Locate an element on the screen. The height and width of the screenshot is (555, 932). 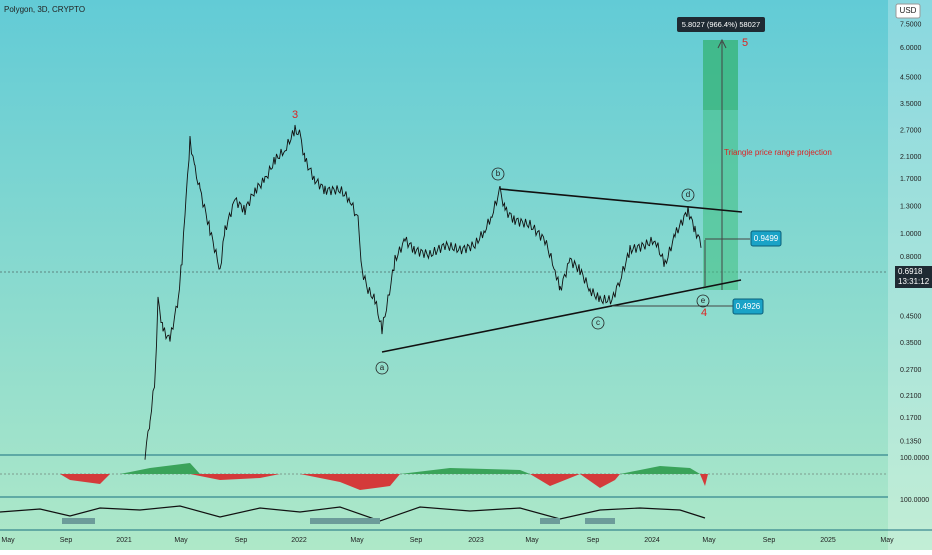
wave-label: 4 is located at coordinates (704, 313).